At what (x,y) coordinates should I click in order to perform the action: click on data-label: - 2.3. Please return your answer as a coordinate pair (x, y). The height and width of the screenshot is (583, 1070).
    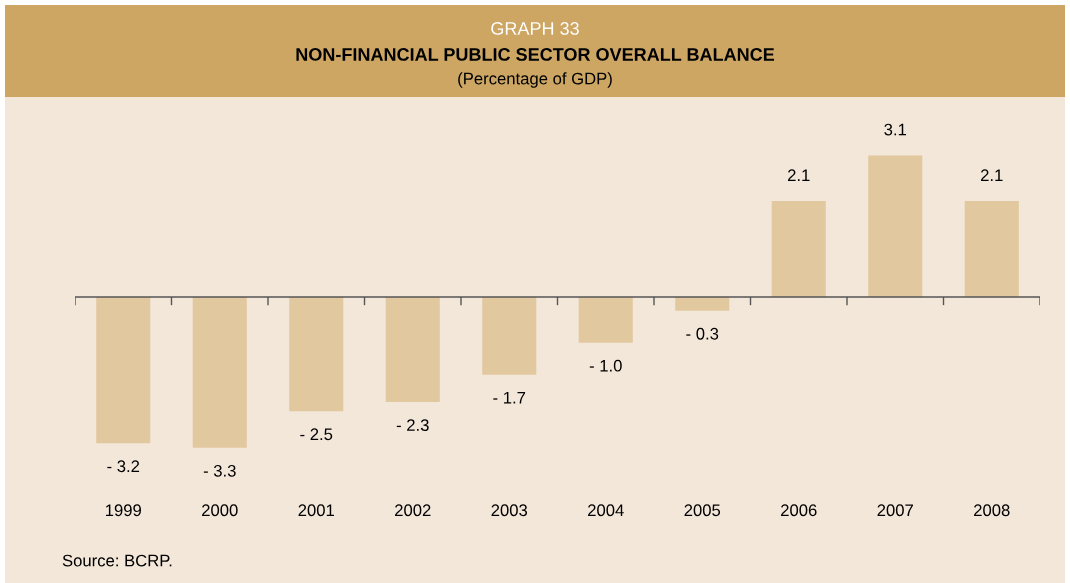
    Looking at the image, I should click on (412, 425).